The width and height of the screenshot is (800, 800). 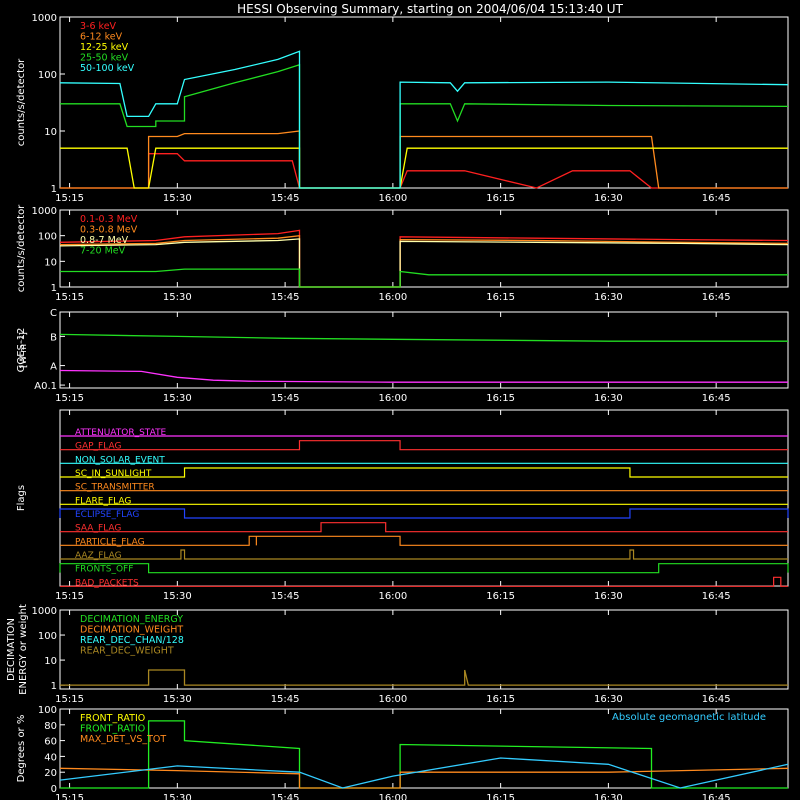 What do you see at coordinates (123, 739) in the screenshot?
I see `legend-entry: MAX_DET_VS_TOT` at bounding box center [123, 739].